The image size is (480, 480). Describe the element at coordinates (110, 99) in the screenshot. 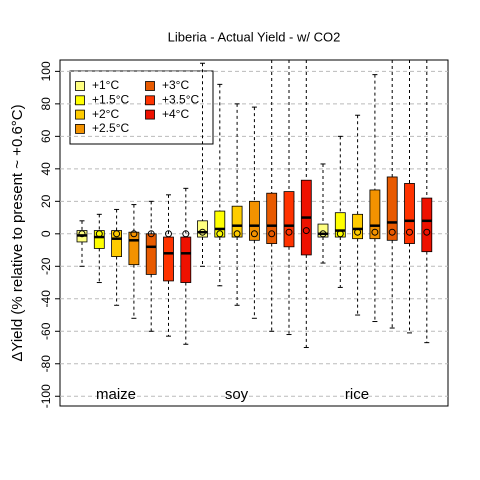

I see `legend-label: +1.5°C` at that location.